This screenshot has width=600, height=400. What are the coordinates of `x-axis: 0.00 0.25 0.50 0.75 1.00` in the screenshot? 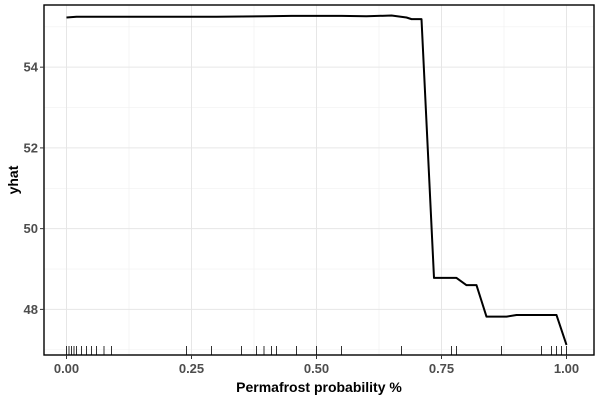 It's located at (316, 365).